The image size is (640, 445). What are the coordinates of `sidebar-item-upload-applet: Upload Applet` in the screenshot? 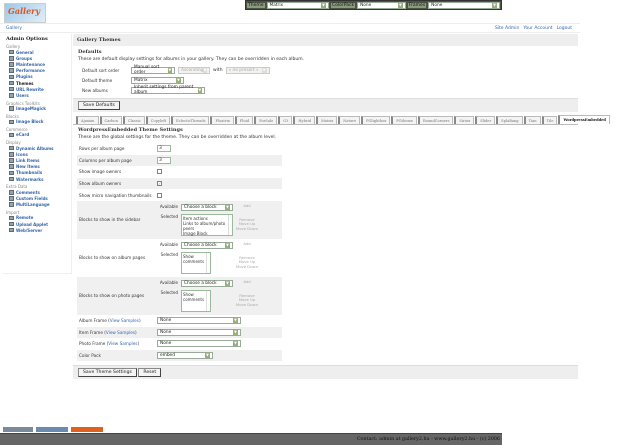 It's located at (37, 224).